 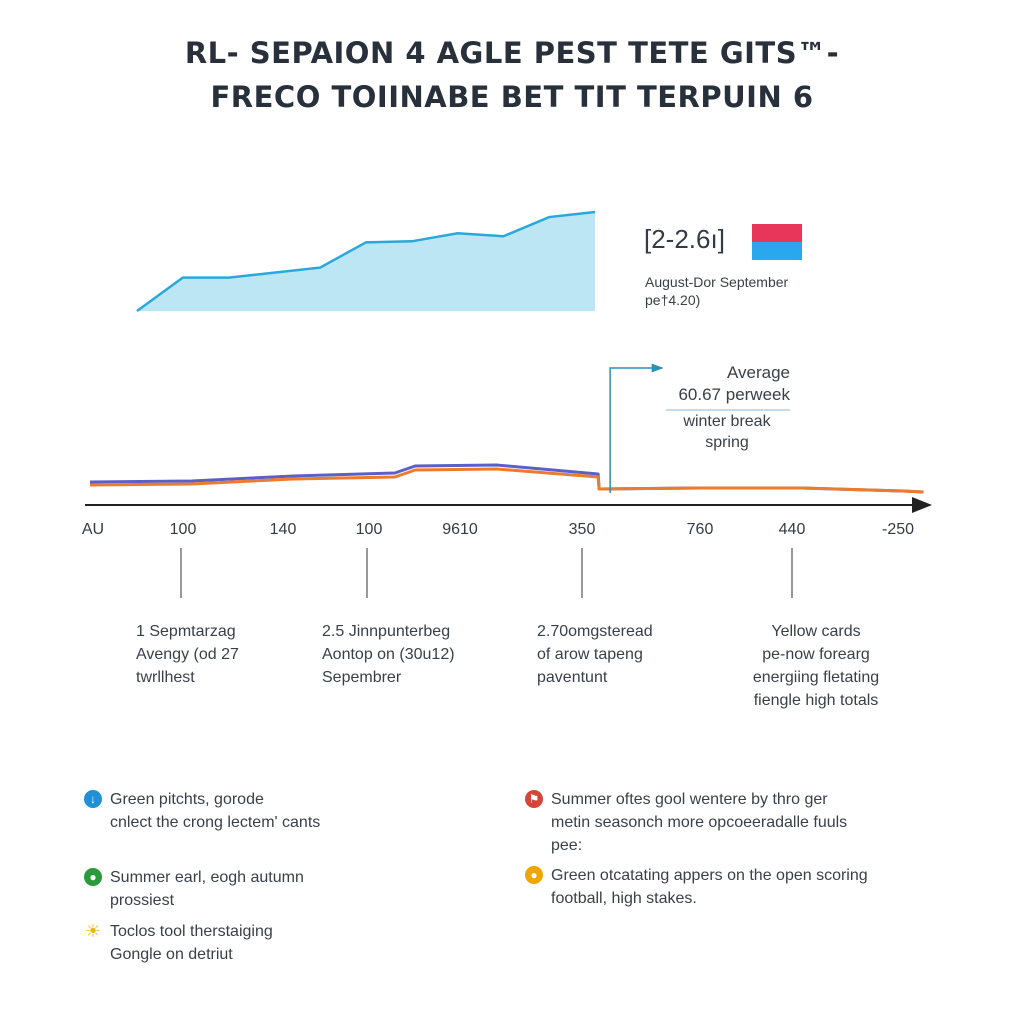 What do you see at coordinates (624, 898) in the screenshot?
I see `note-5-line: football, high stakes.` at bounding box center [624, 898].